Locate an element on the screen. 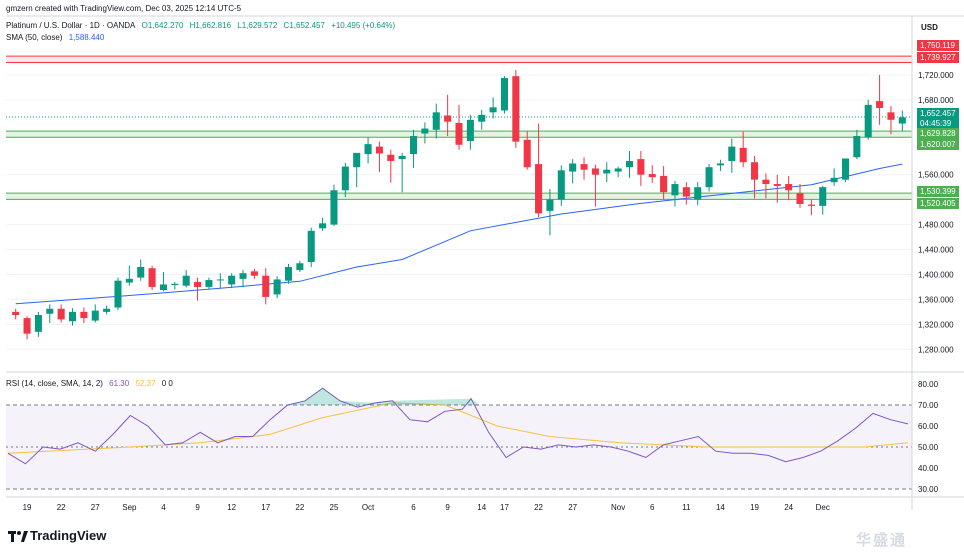  tag-last-price: 1,652.457 is located at coordinates (938, 113).